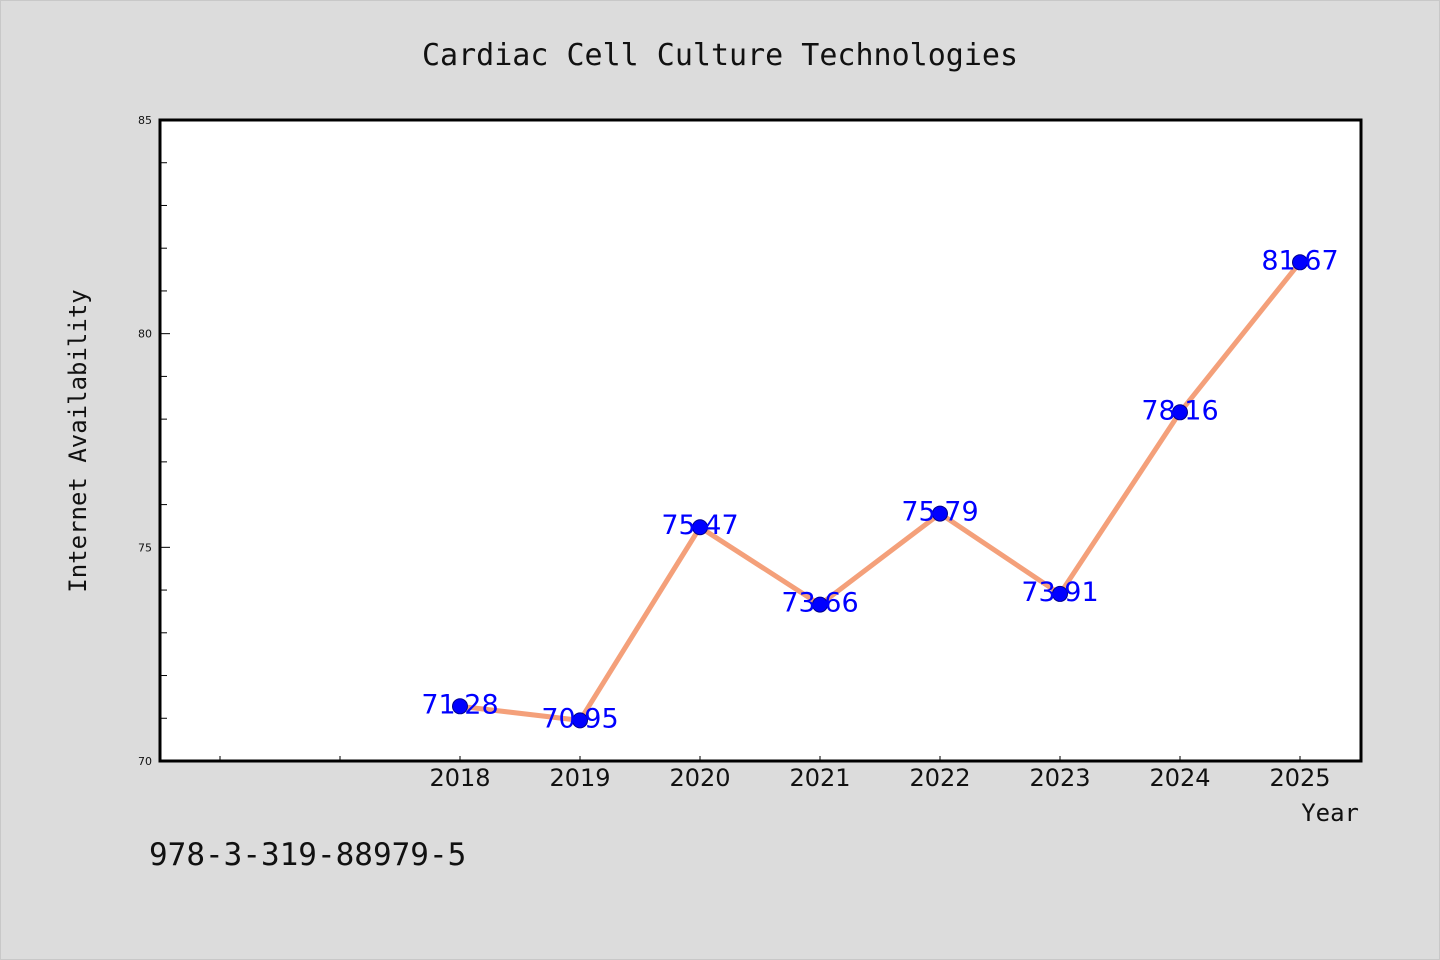 The image size is (1440, 960). Describe the element at coordinates (145, 761) in the screenshot. I see `y-tick-label: 70` at that location.